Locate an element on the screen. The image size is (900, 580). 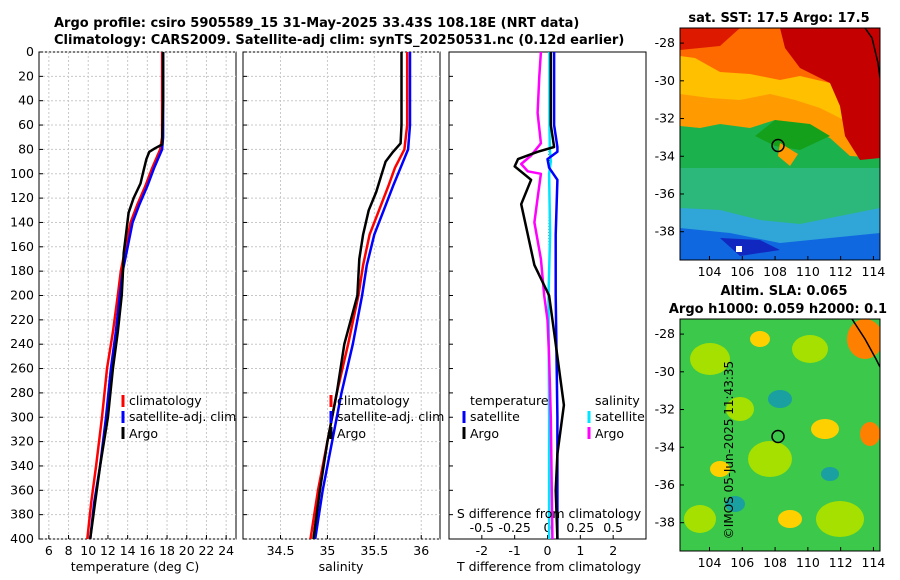
y-tick-label: 300 is located at coordinates (22, 416).